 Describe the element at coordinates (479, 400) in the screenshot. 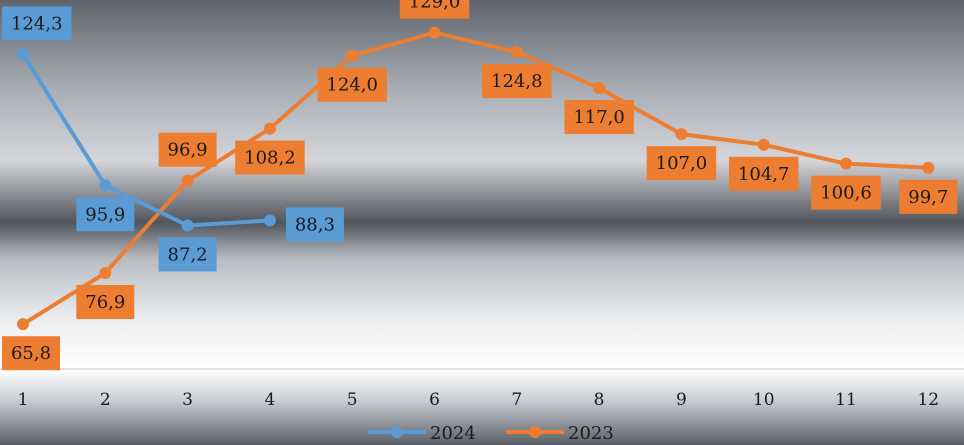

I see `x-axis-ticks: 1 2 3 4 5 6 7 8 9 10 11 12` at that location.